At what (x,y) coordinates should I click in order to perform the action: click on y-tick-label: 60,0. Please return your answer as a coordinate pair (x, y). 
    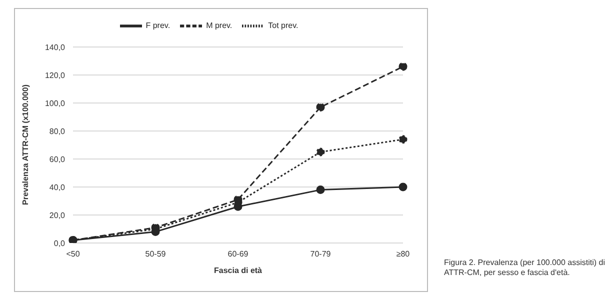
    Looking at the image, I should click on (57, 159).